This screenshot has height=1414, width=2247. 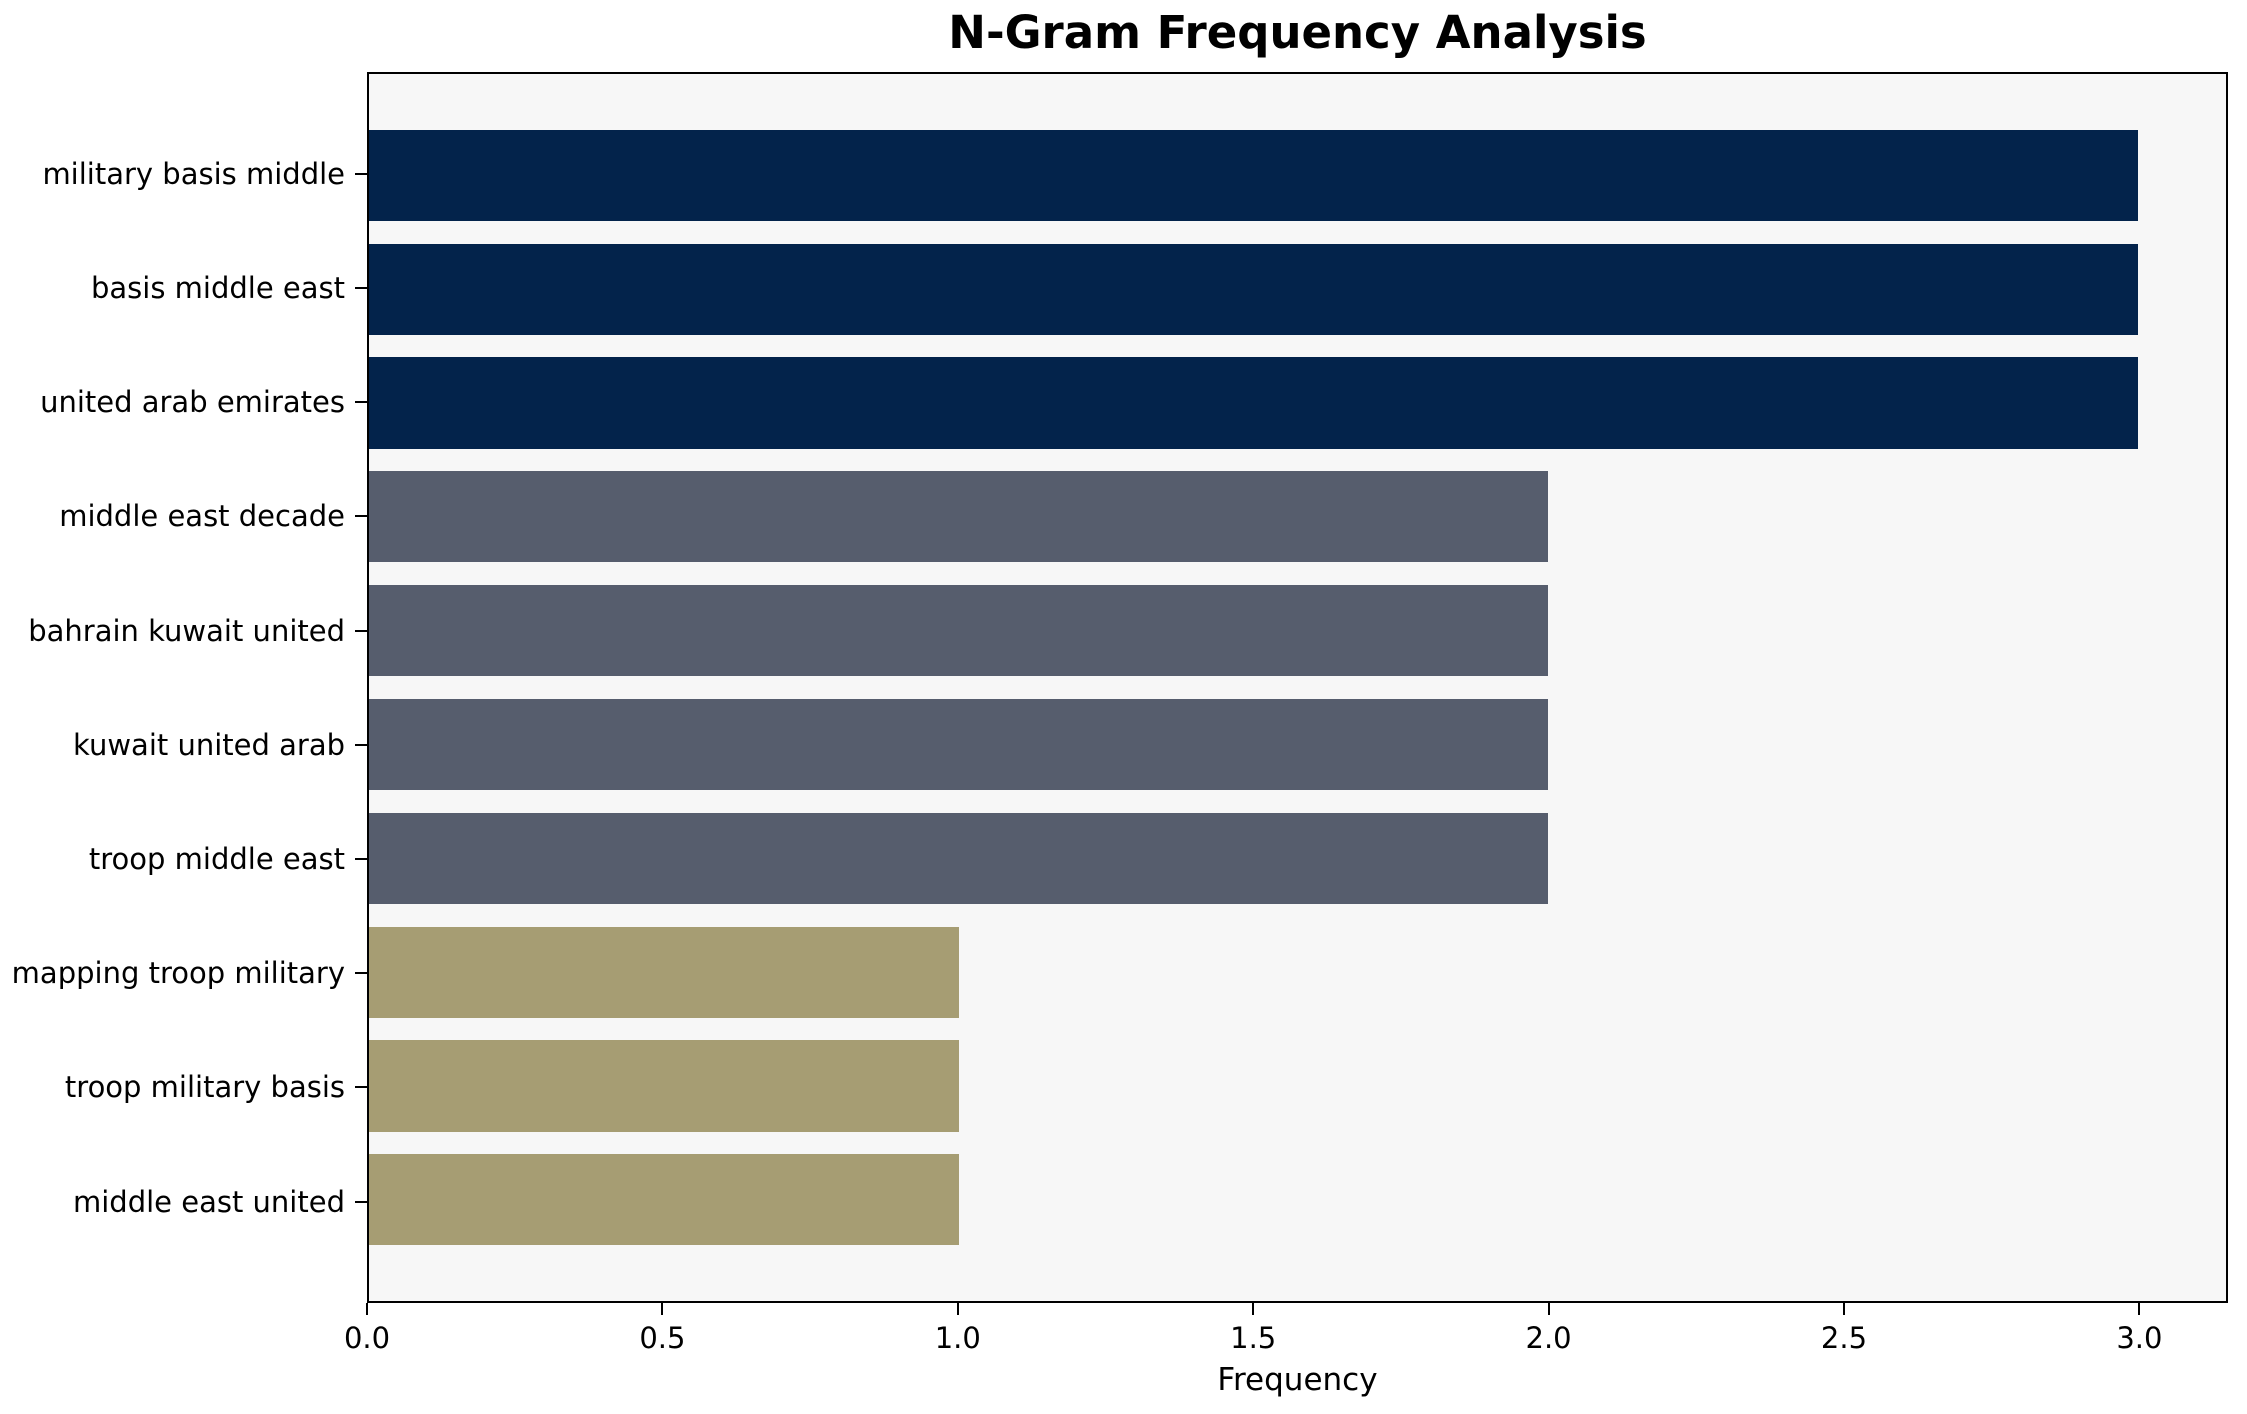 What do you see at coordinates (2139, 1338) in the screenshot?
I see `x-tick-label: 3.0` at bounding box center [2139, 1338].